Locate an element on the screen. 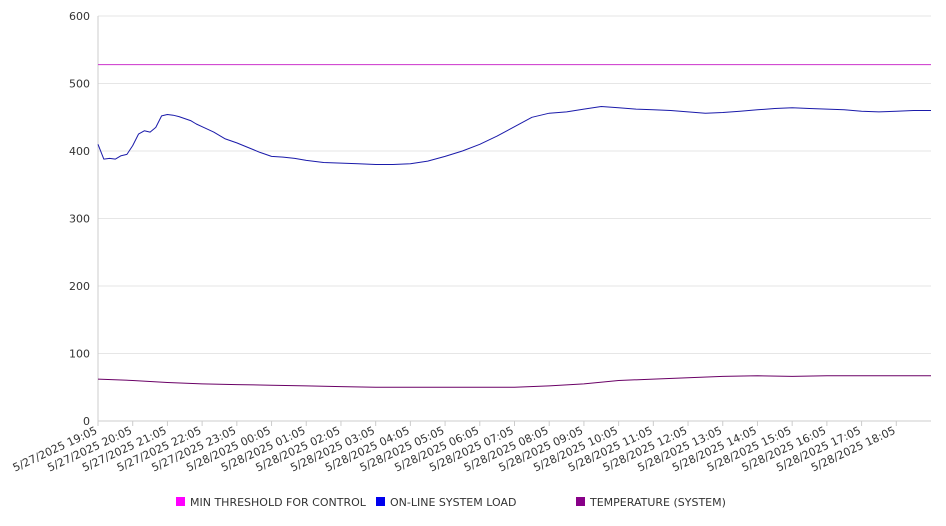 This screenshot has height=526, width=946. legend-label: ON-LINE SYSTEM LOAD is located at coordinates (453, 502).